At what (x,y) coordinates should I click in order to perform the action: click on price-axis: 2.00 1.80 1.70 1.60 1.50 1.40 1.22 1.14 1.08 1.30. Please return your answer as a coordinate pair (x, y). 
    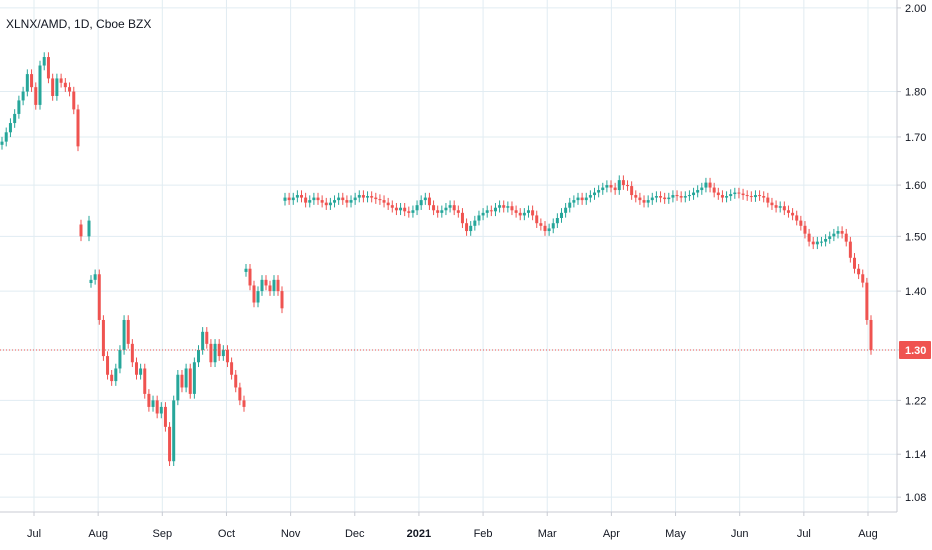
    Looking at the image, I should click on (914, 253).